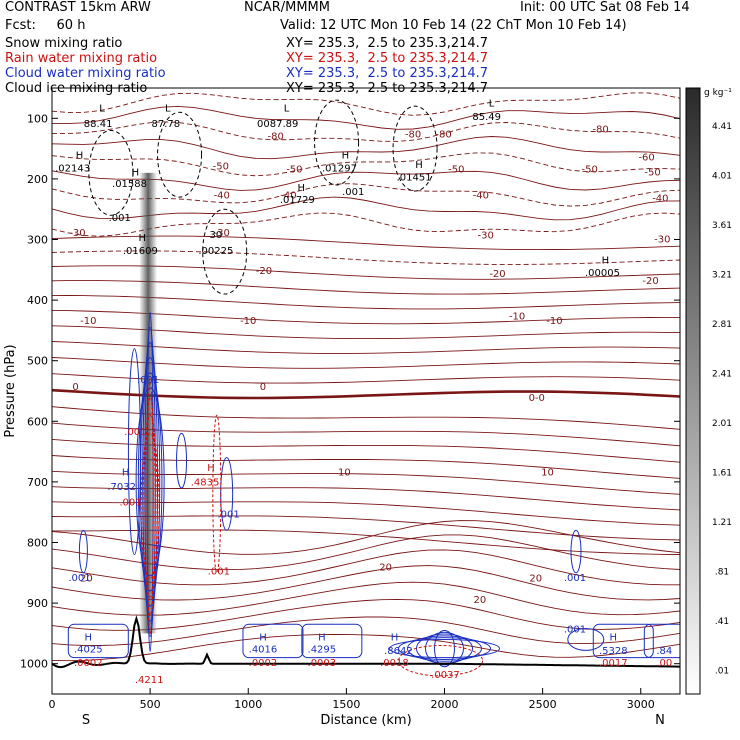  I want to click on y-tick-label: 400, so click(37, 300).